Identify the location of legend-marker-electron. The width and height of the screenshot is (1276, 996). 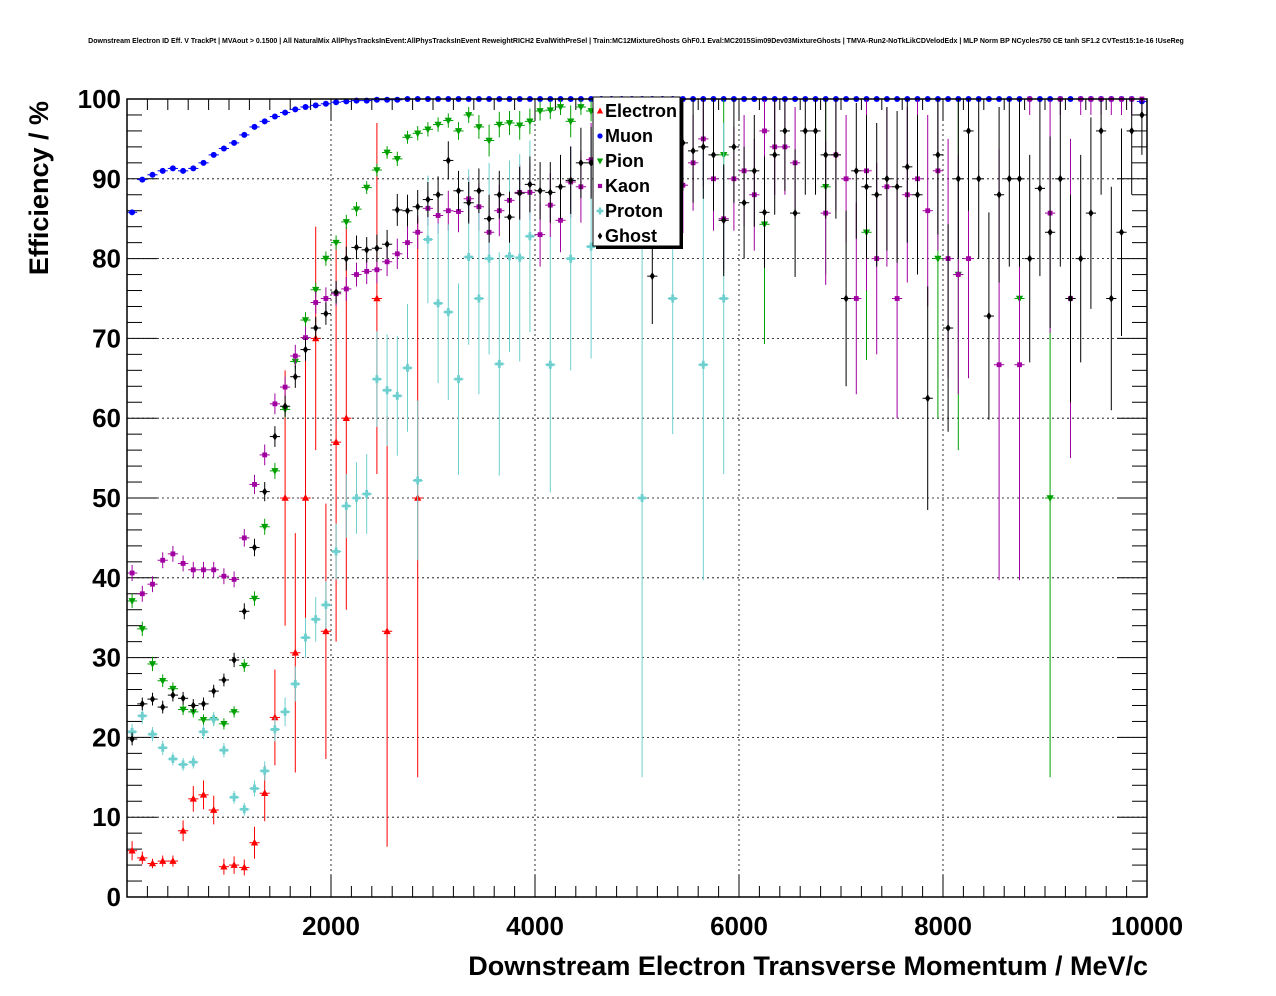
(600, 110).